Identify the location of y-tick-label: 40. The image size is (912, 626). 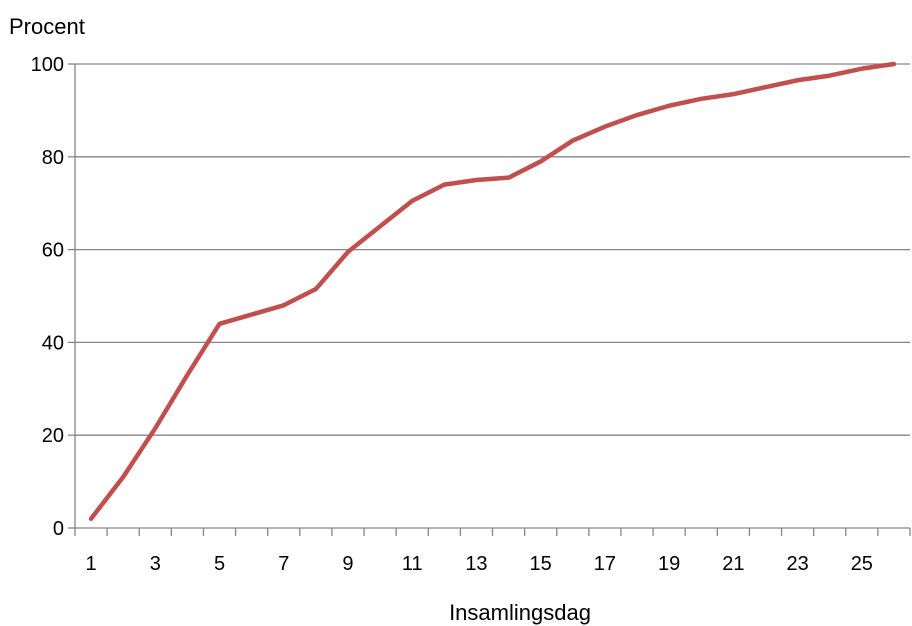
(53, 343).